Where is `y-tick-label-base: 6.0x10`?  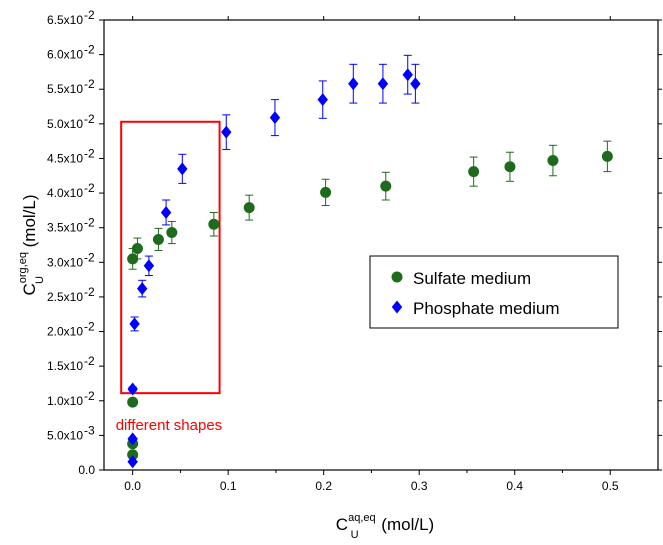 y-tick-label-base: 6.0x10 is located at coordinates (65, 55).